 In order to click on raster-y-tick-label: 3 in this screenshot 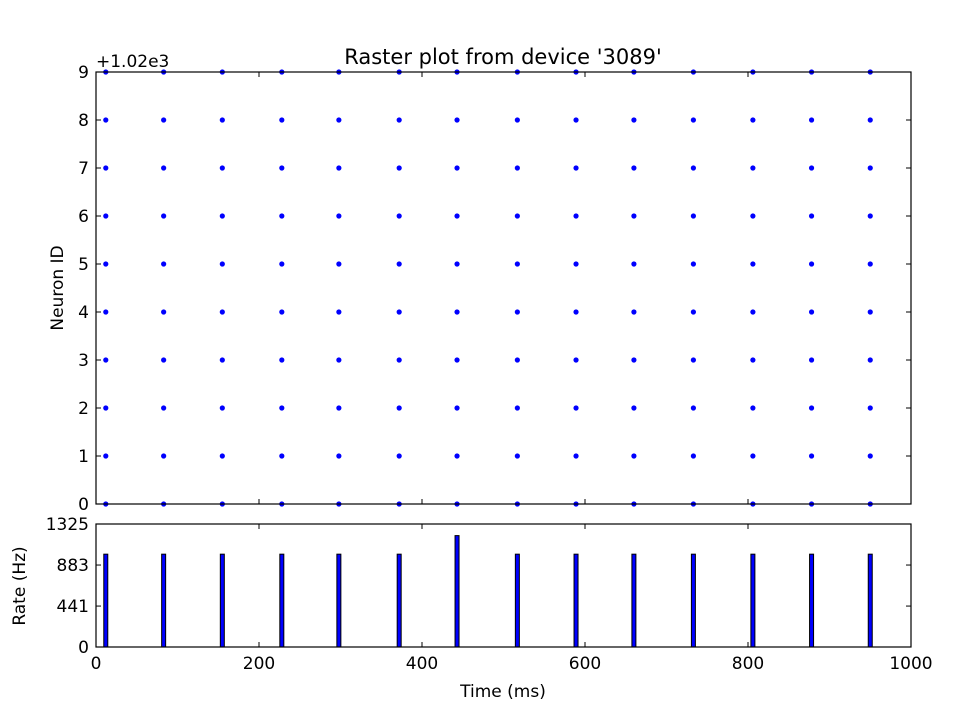, I will do `click(83, 361)`.